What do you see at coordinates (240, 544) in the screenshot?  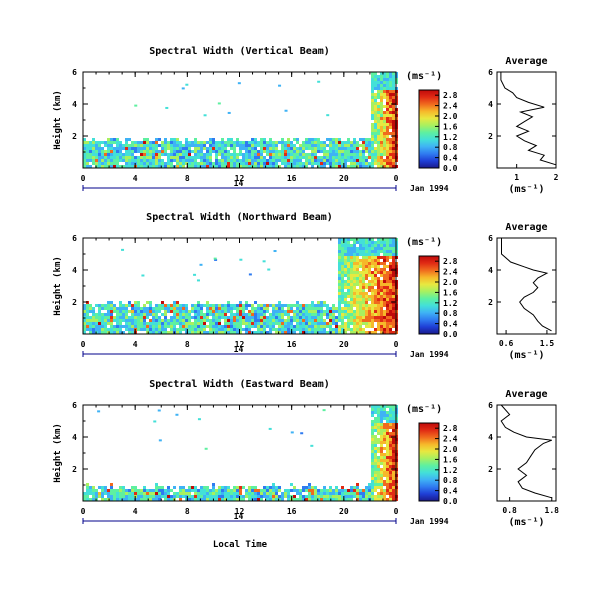 I see `x-axis-label: Local Time` at bounding box center [240, 544].